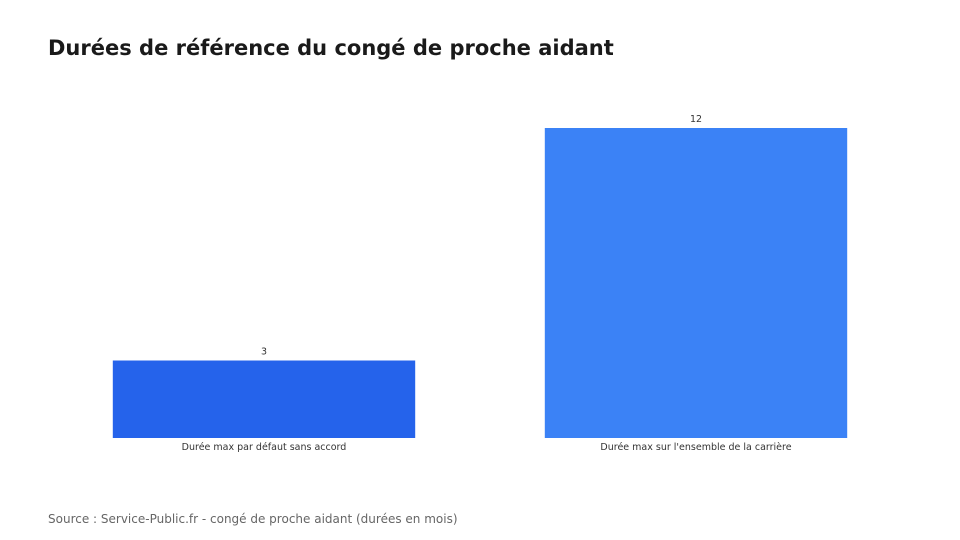 Image resolution: width=960 pixels, height=540 pixels. I want to click on category-label-2: Durée max sur l'ensemble de la carrière, so click(695, 447).